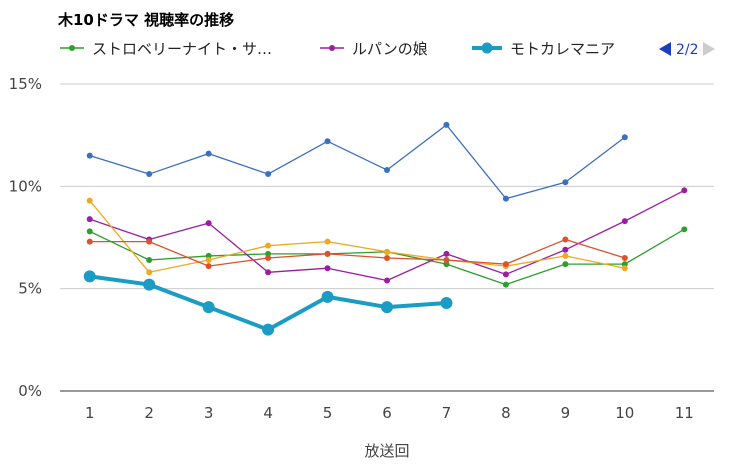 This screenshot has height=466, width=754. What do you see at coordinates (25, 237) in the screenshot?
I see `y-axis: 0% 5% 10% 15%` at bounding box center [25, 237].